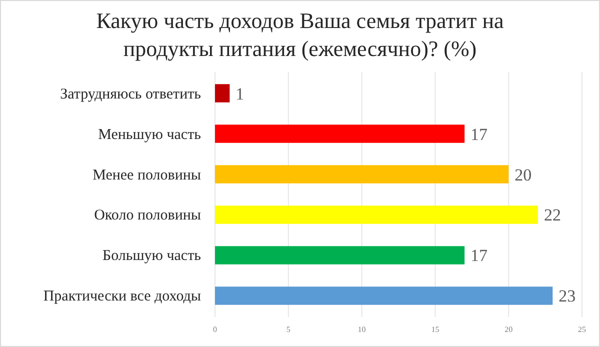 The height and width of the screenshot is (347, 600). Describe the element at coordinates (122, 296) in the screenshot. I see `y-tick-label: Практически все доходы` at that location.